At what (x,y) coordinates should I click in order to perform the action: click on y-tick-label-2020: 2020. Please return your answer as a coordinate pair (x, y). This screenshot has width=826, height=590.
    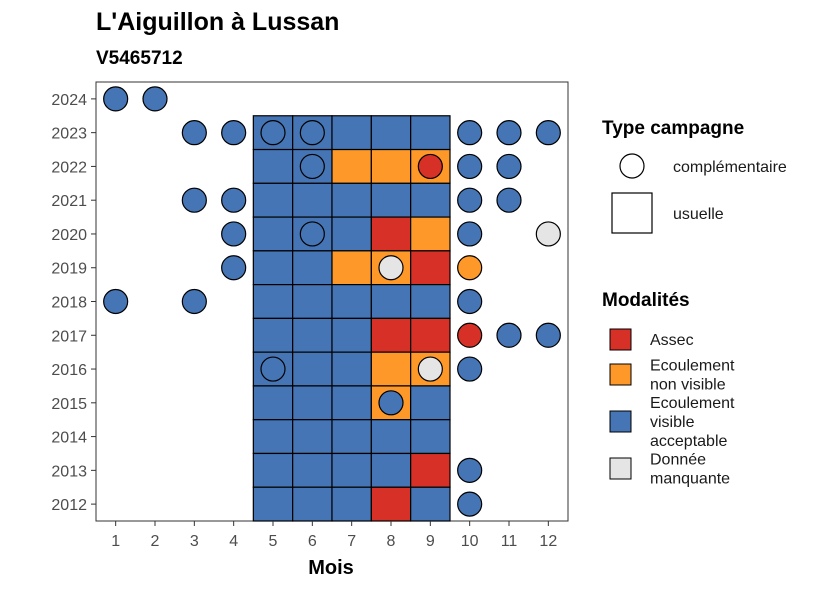
    Looking at the image, I should click on (69, 235).